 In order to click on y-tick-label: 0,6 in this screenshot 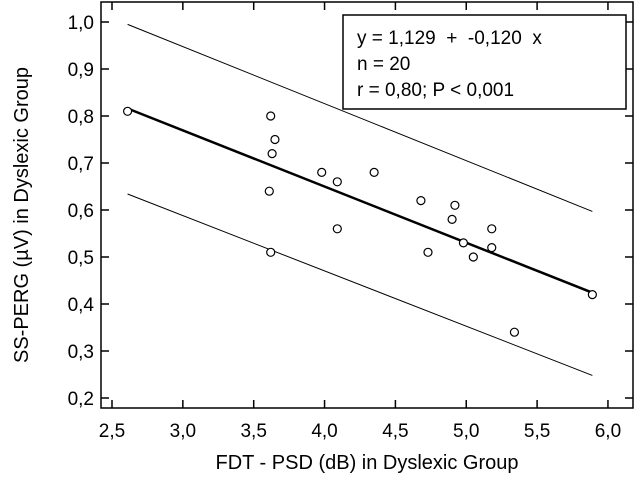, I will do `click(81, 211)`.